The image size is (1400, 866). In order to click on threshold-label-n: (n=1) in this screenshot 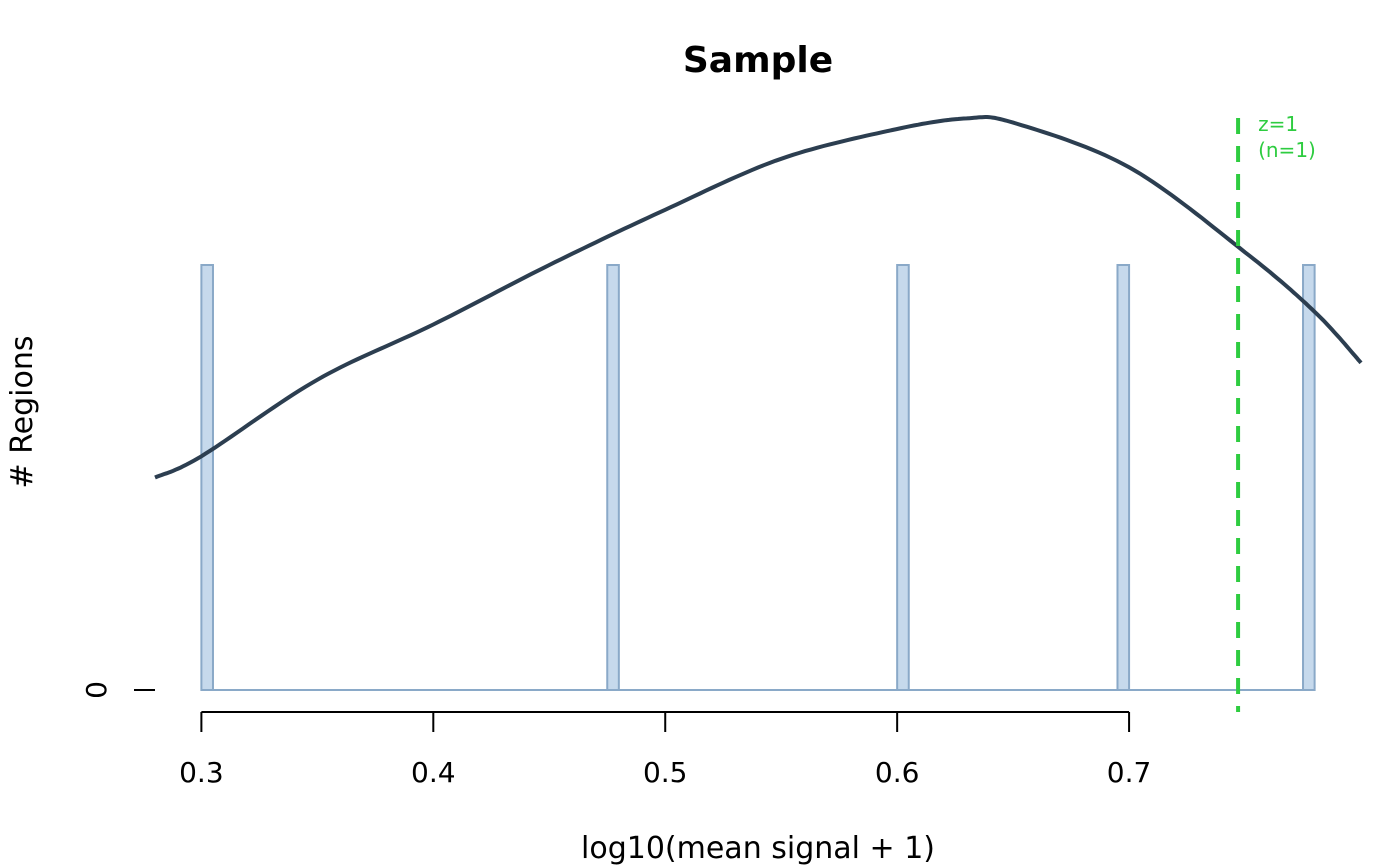, I will do `click(1287, 150)`.